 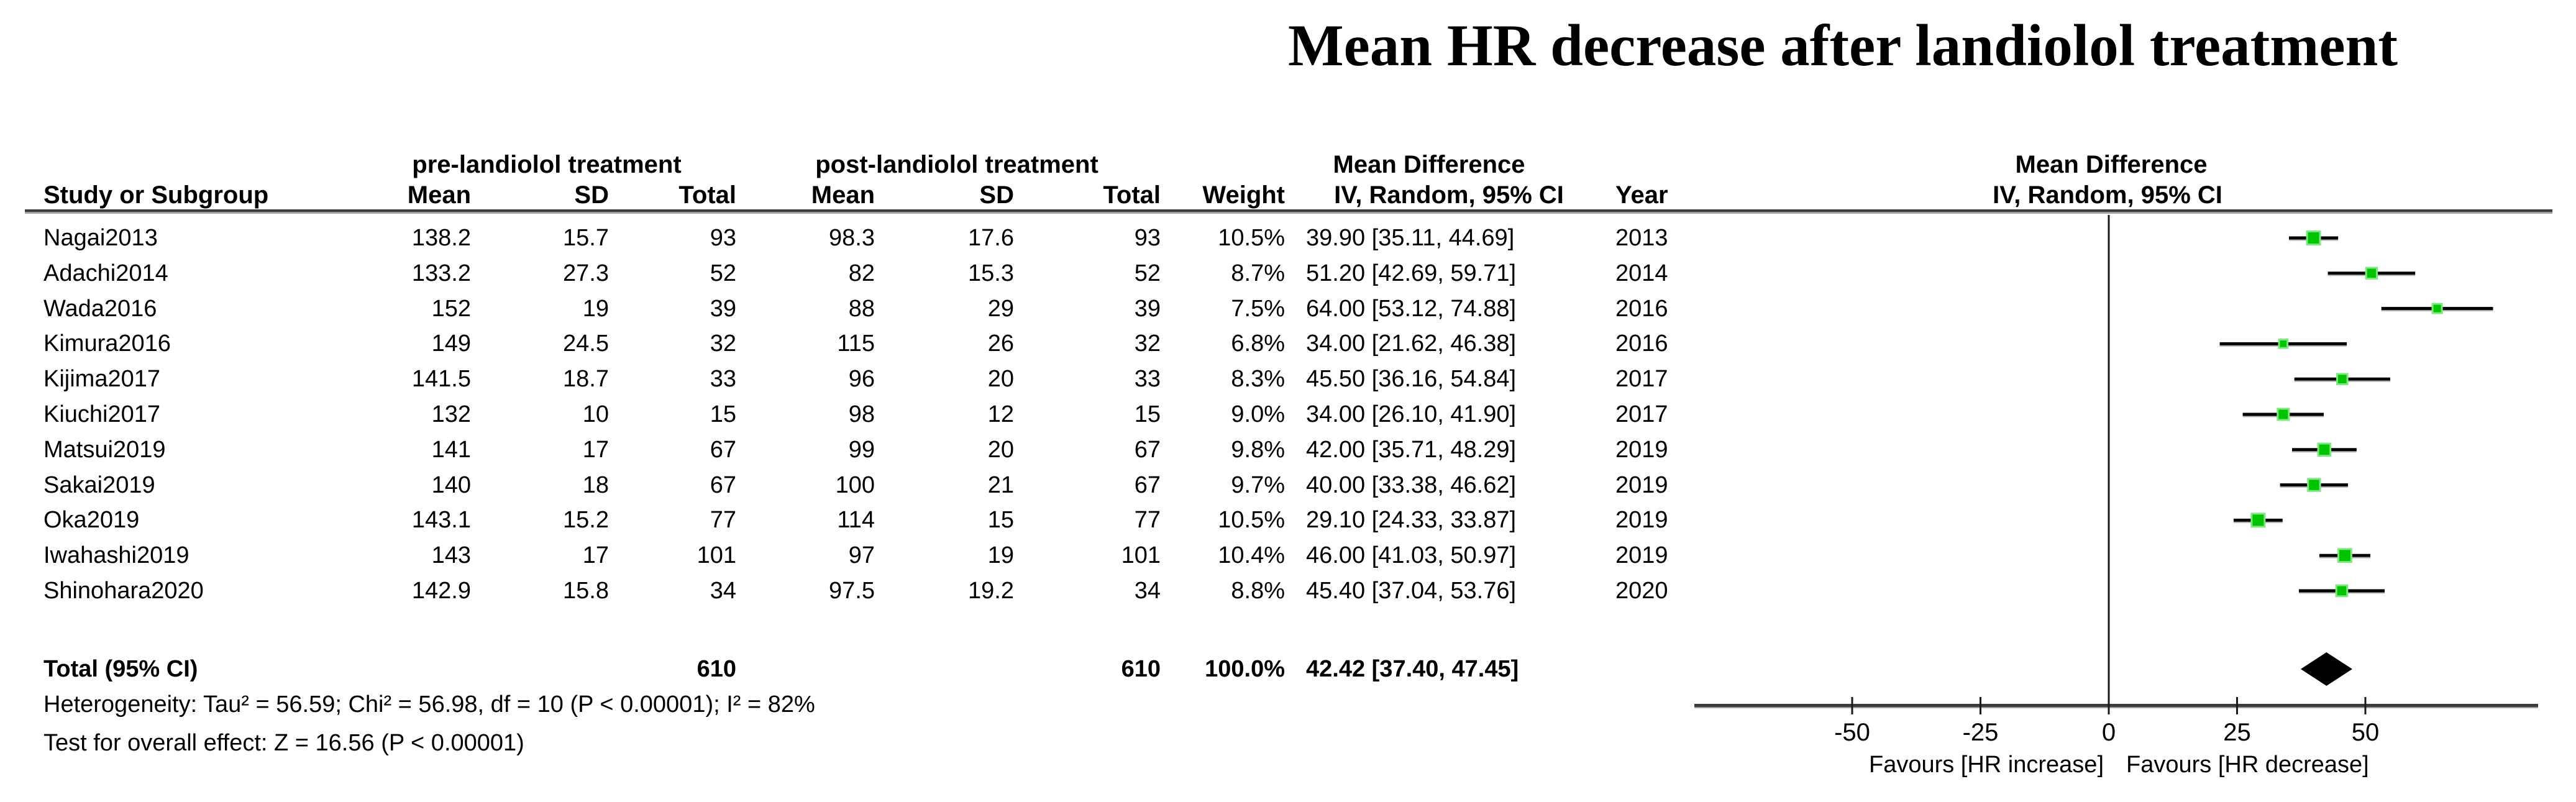 What do you see at coordinates (861, 449) in the screenshot?
I see `post-mean-value: 99` at bounding box center [861, 449].